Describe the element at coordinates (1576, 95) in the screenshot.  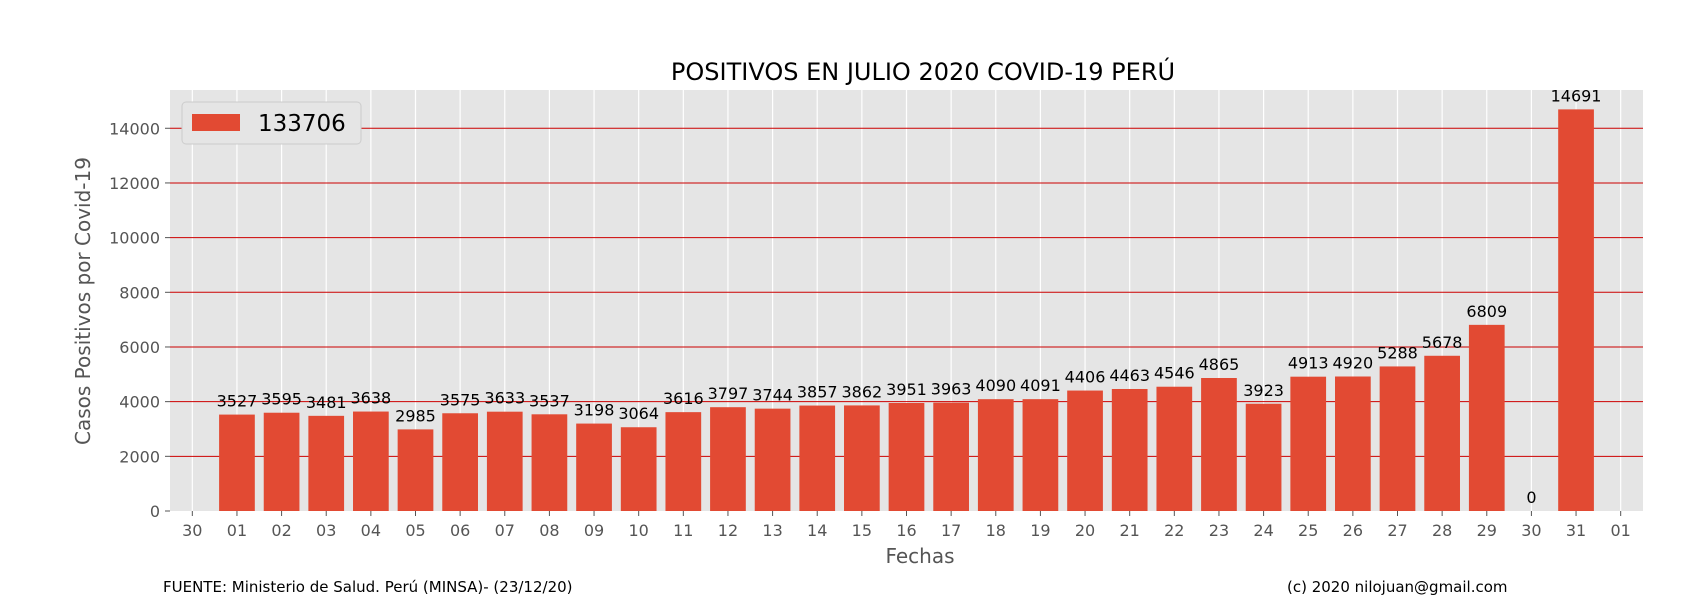
I see `bar-value-label: 14691` at that location.